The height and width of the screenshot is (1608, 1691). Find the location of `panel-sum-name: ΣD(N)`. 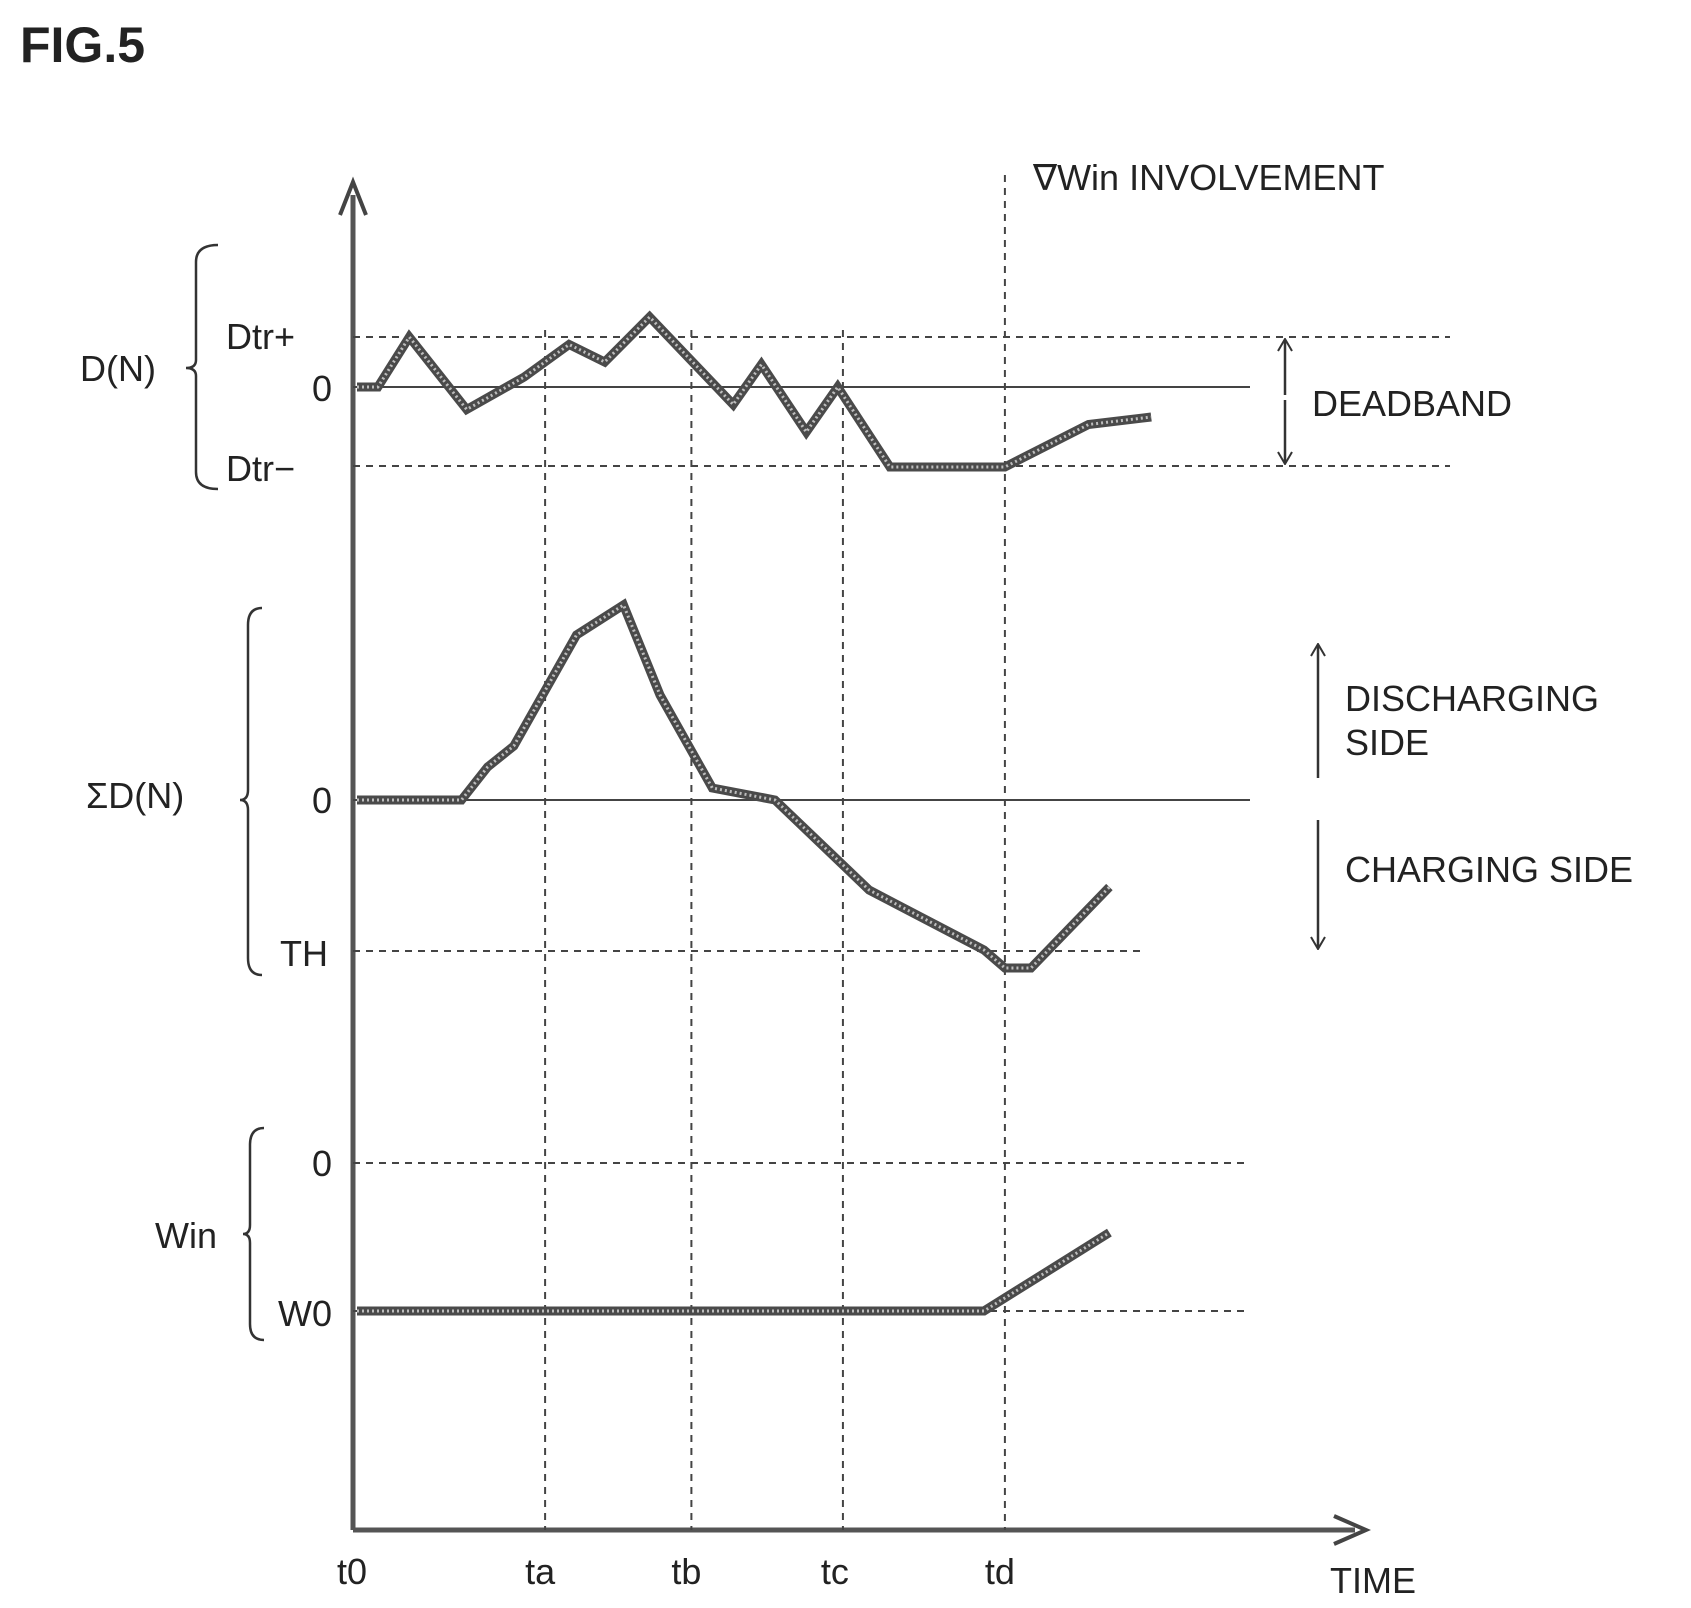

panel-sum-name: ΣD(N) is located at coordinates (135, 795).